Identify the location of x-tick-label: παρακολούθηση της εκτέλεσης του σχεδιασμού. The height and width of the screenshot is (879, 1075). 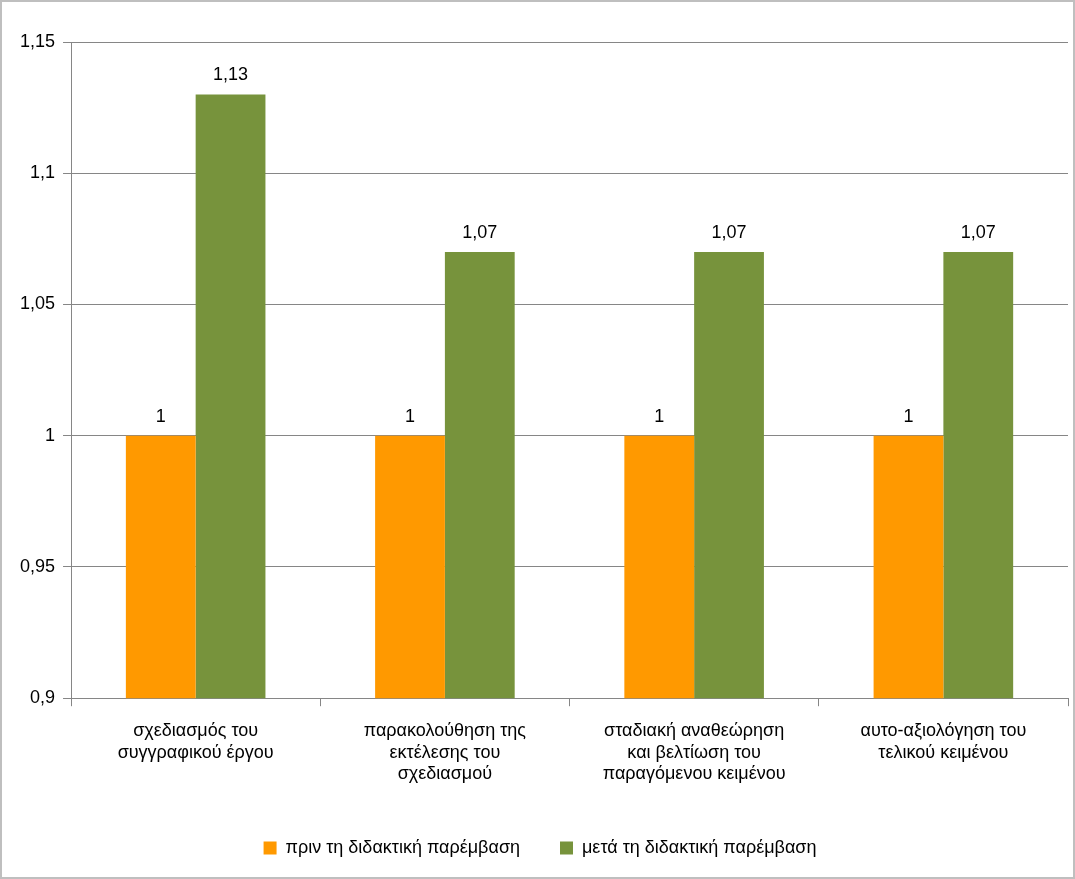
(445, 751).